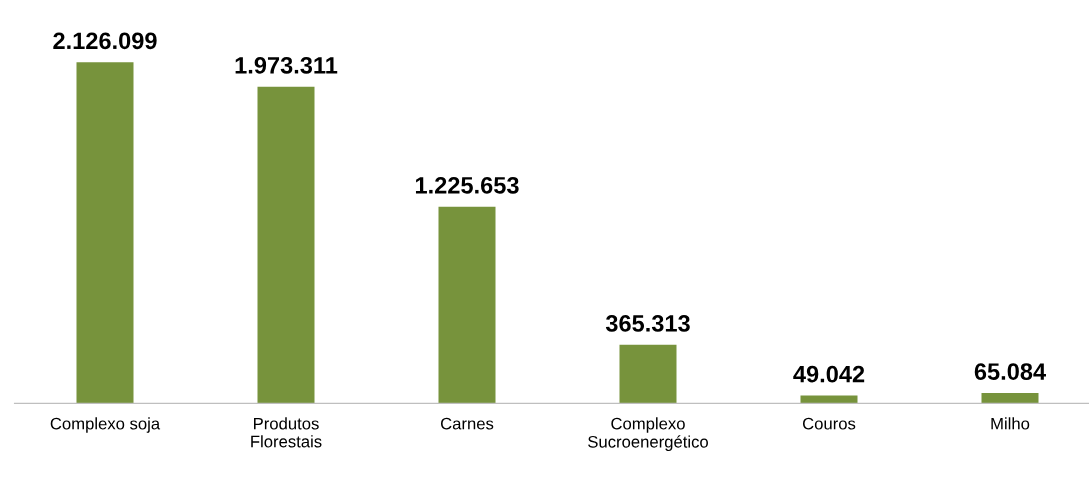  I want to click on x-tick-label: Couros, so click(829, 423).